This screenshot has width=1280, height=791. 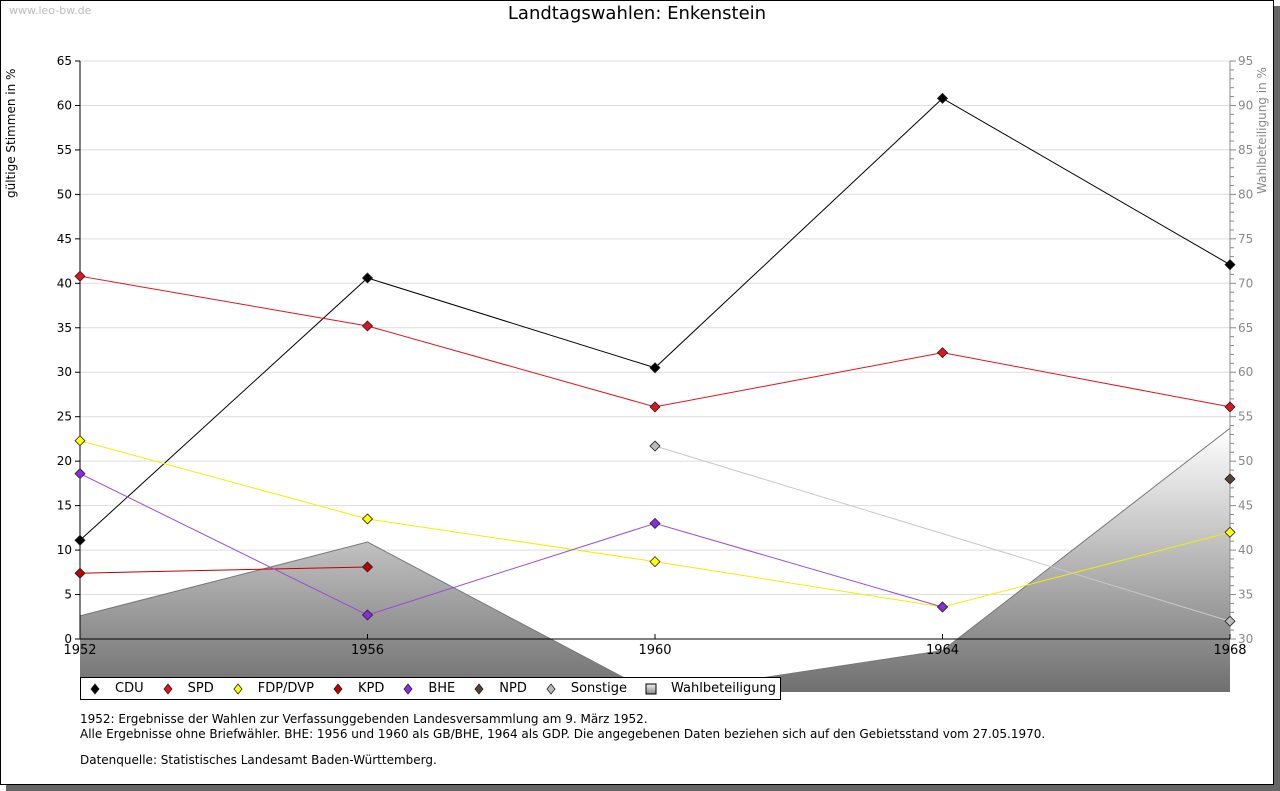 I want to click on legend-item-sonstige: Sonstige, so click(x=586, y=688).